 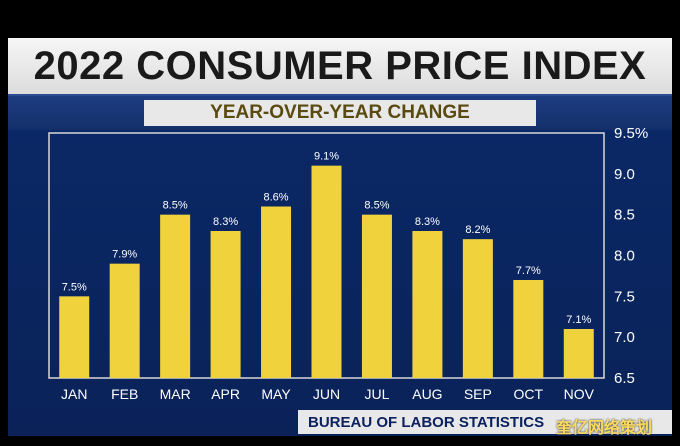 I want to click on data-label: 7.1%, so click(x=578, y=320).